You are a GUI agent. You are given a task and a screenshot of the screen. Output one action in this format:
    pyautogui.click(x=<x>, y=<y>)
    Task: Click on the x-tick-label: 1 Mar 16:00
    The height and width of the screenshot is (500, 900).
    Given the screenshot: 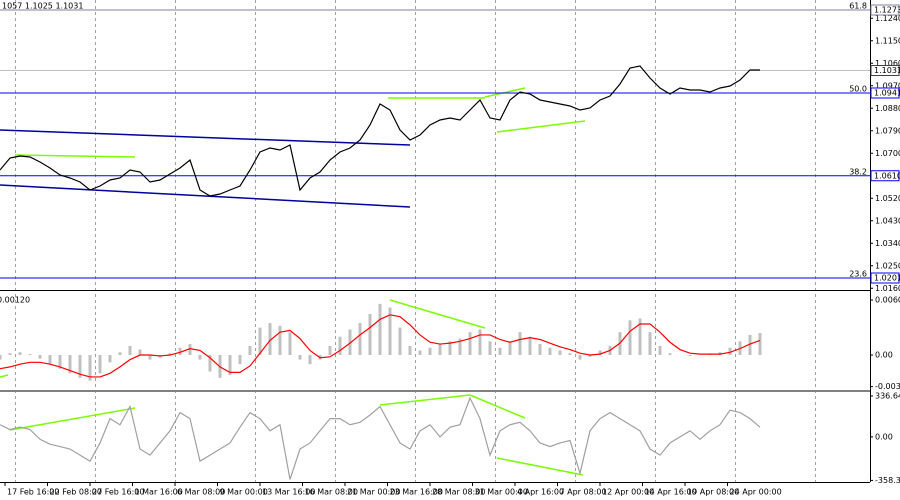 What is the action you would take?
    pyautogui.click(x=159, y=492)
    